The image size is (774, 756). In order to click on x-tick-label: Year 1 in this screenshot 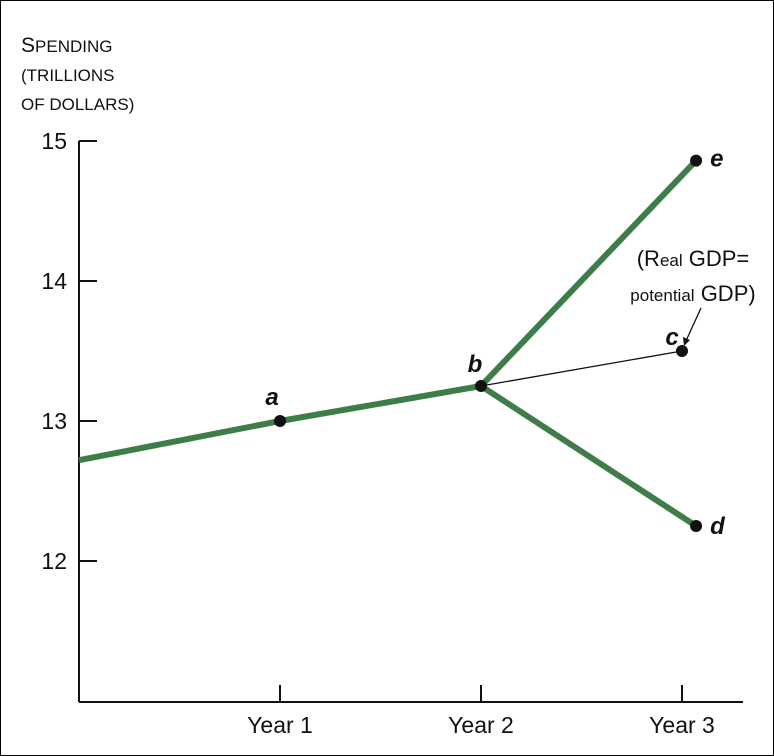, I will do `click(280, 725)`.